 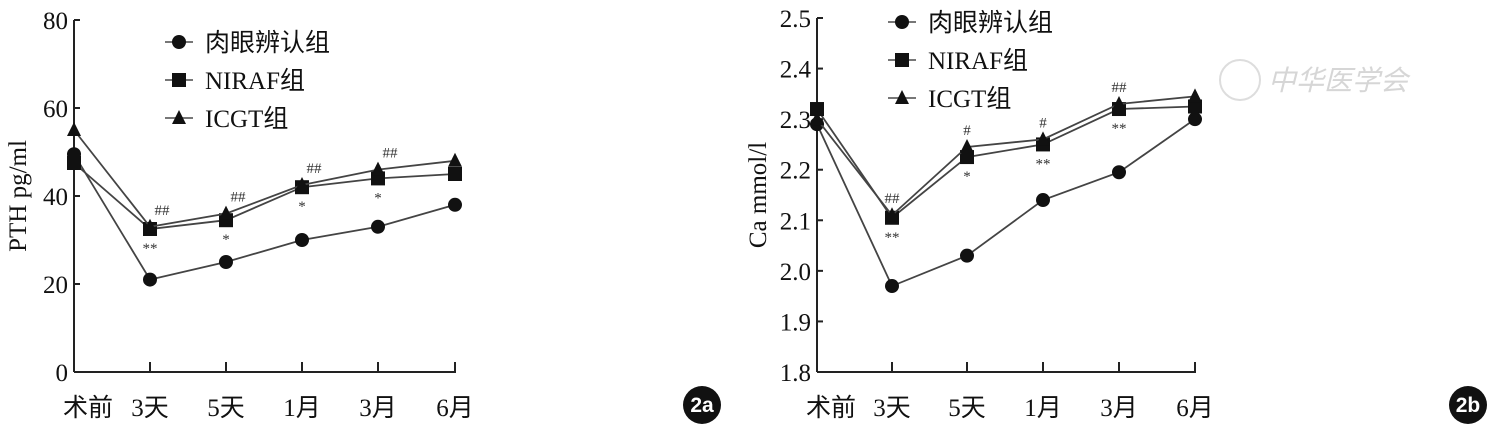 I want to click on panel-label: 2a, so click(x=702, y=405).